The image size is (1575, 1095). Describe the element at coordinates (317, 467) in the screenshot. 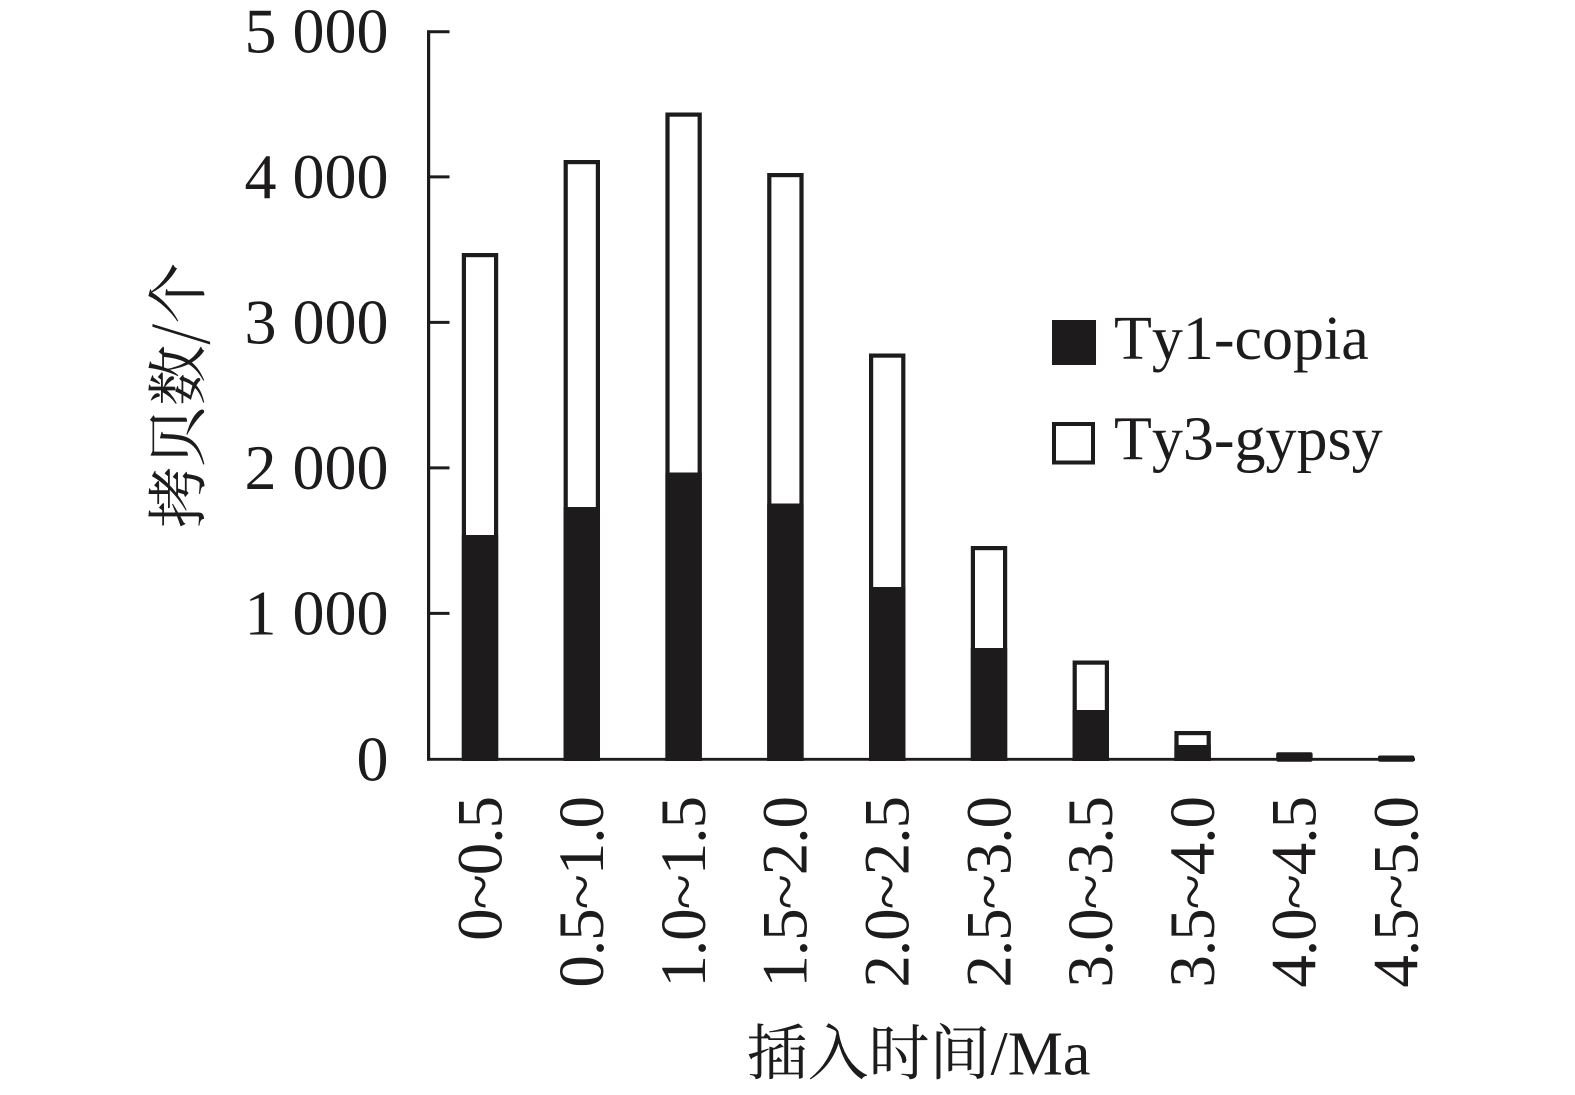

I see `svg-text: 2 000` at that location.